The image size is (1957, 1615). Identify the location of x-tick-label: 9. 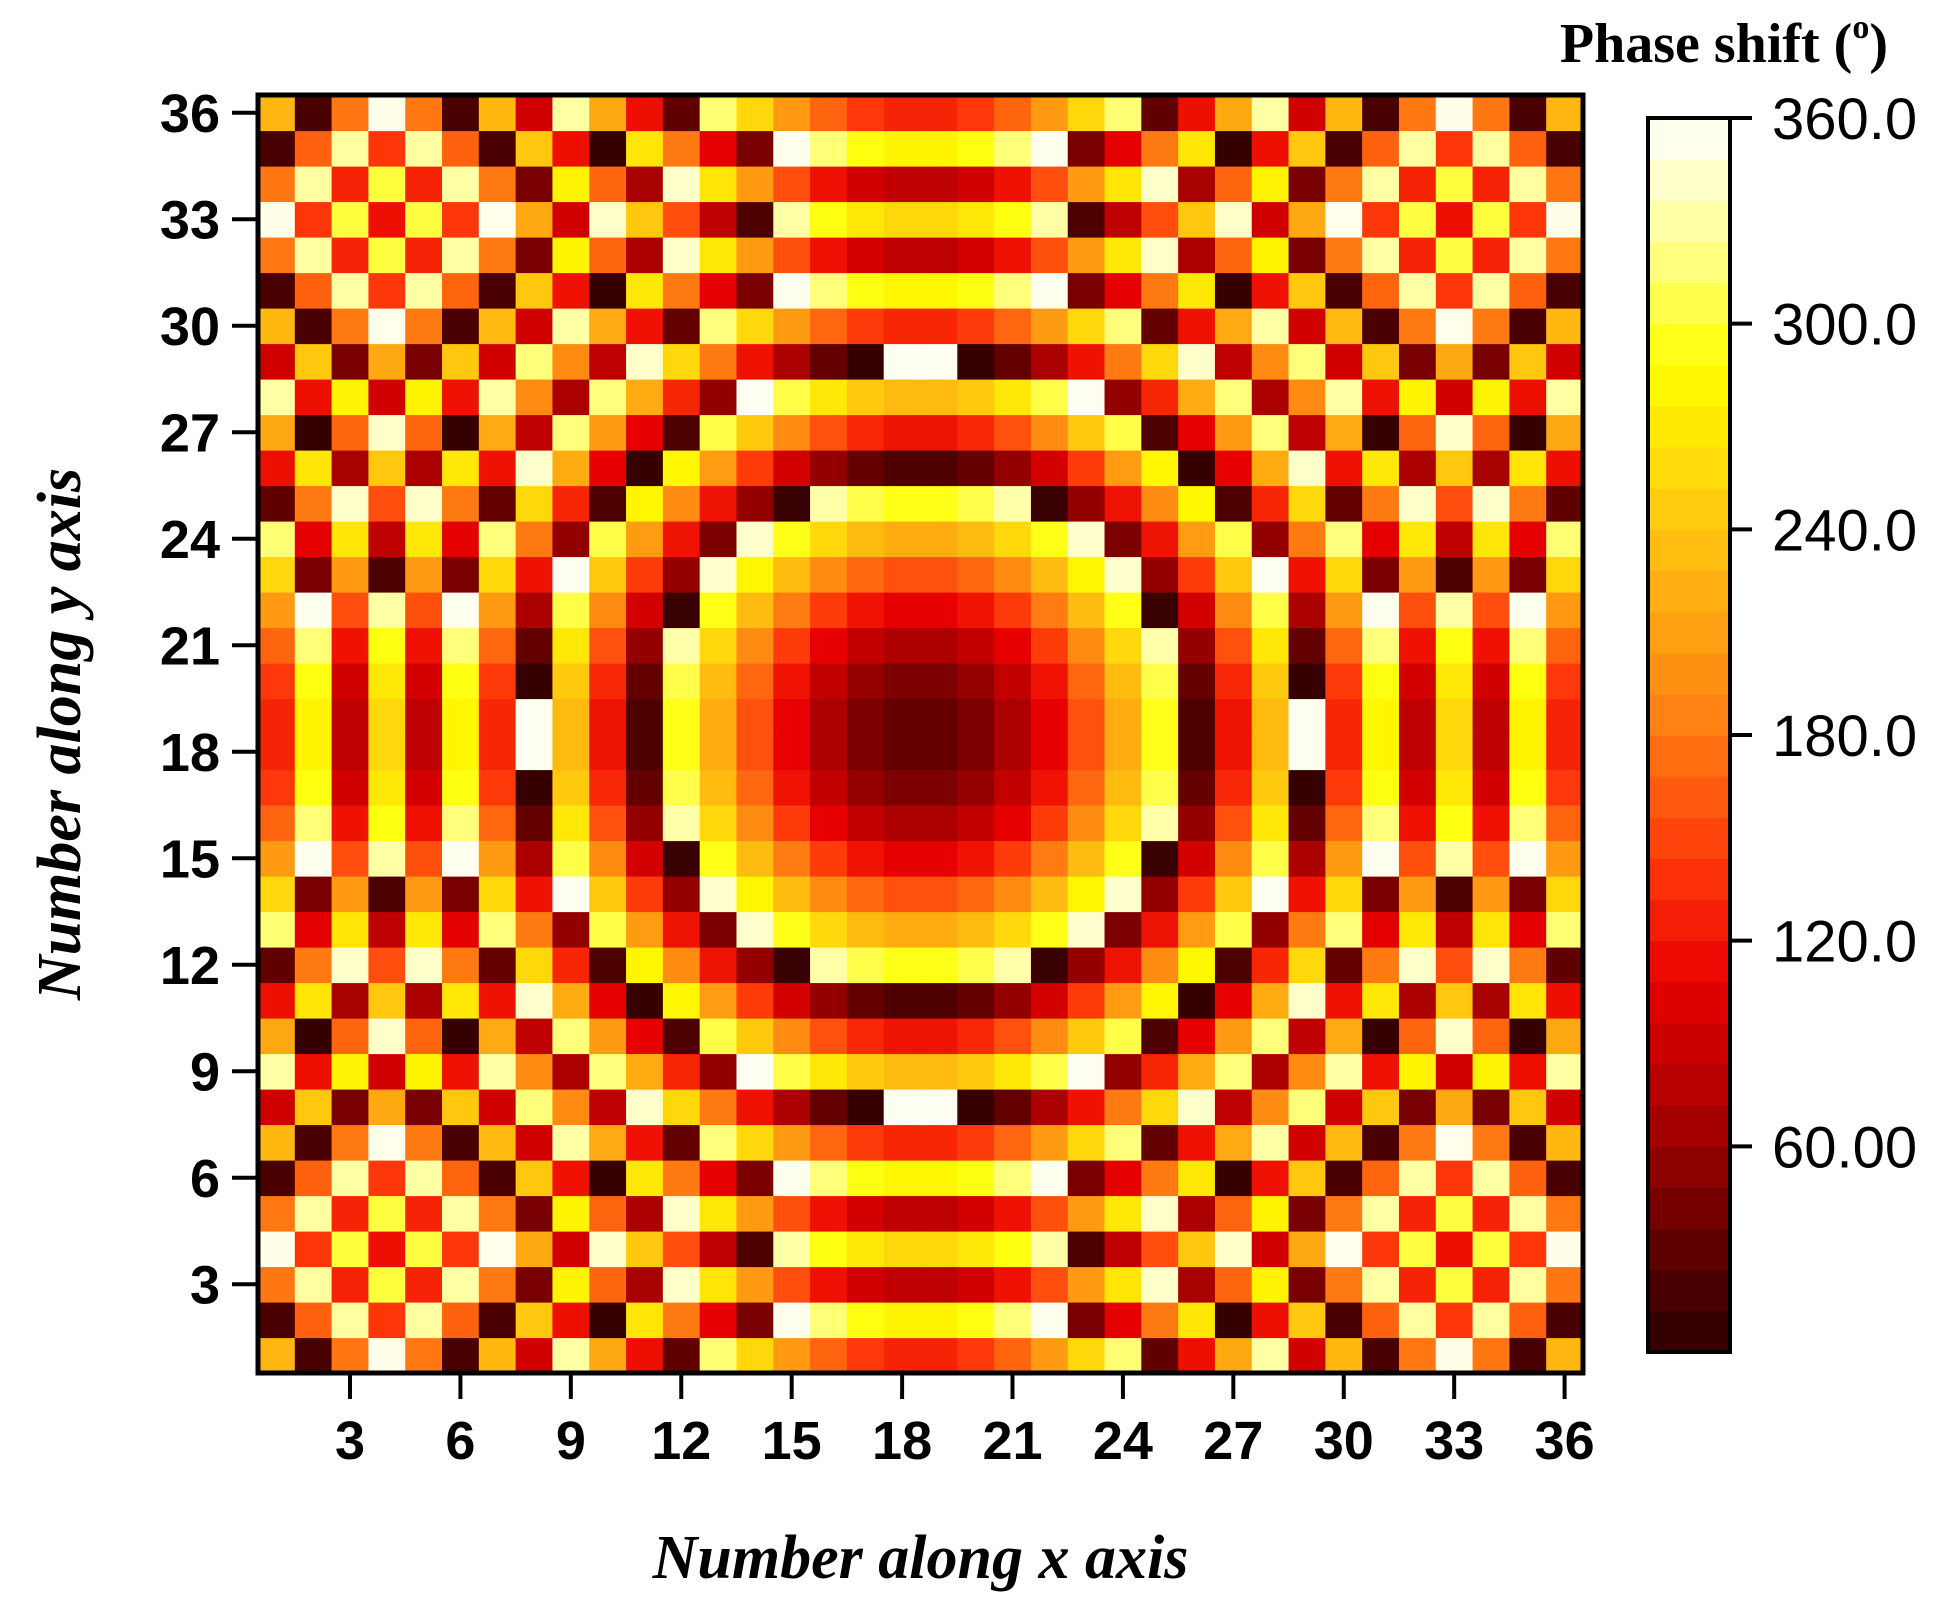
(571, 1441).